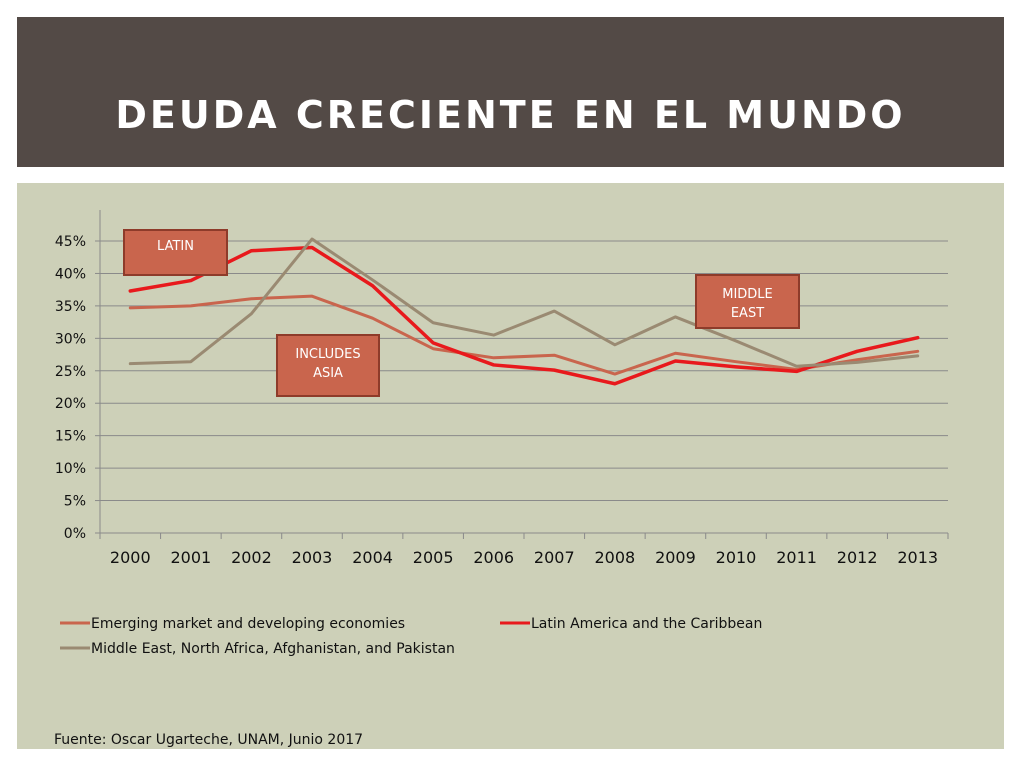 The width and height of the screenshot is (1024, 768). Describe the element at coordinates (70, 274) in the screenshot. I see `y-tick-label: 40%` at that location.